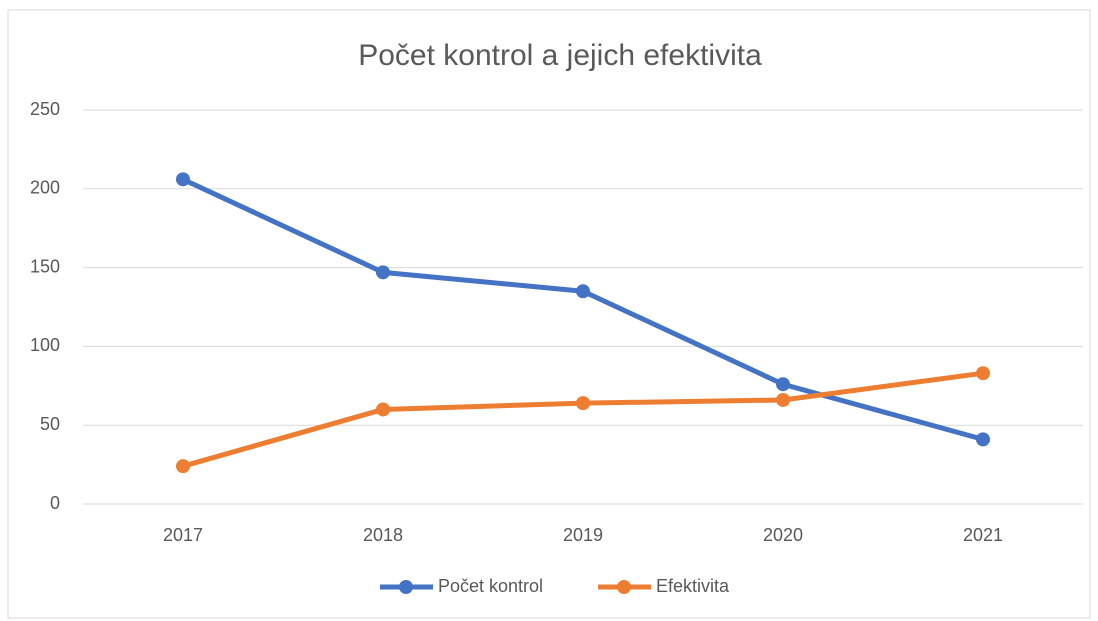  What do you see at coordinates (45, 266) in the screenshot?
I see `y-tick-label: 150` at bounding box center [45, 266].